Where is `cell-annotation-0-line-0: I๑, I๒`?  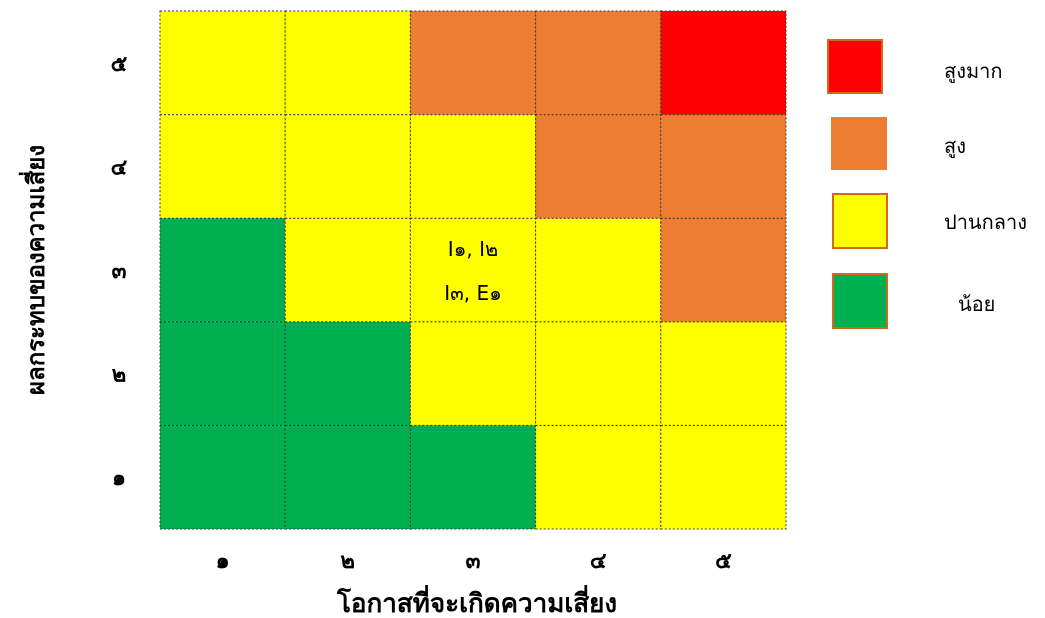 cell-annotation-0-line-0: I๑, I๒ is located at coordinates (473, 249).